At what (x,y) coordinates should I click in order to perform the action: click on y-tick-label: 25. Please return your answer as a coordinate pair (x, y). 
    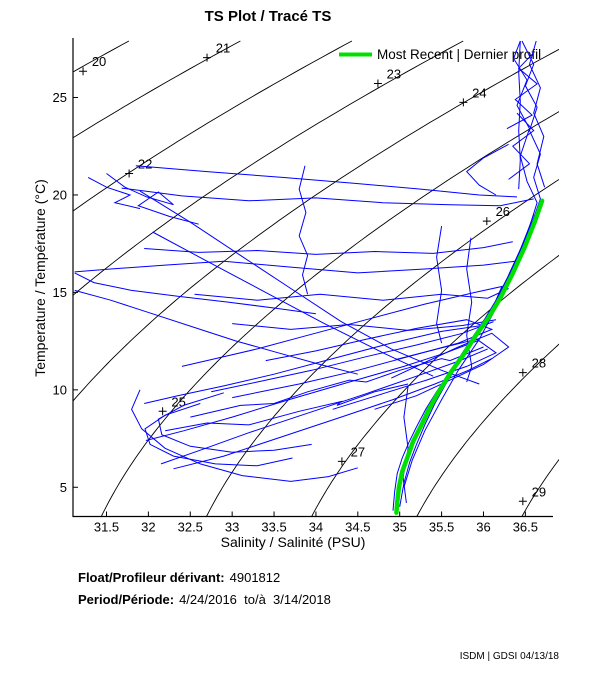
    Looking at the image, I should click on (60, 97).